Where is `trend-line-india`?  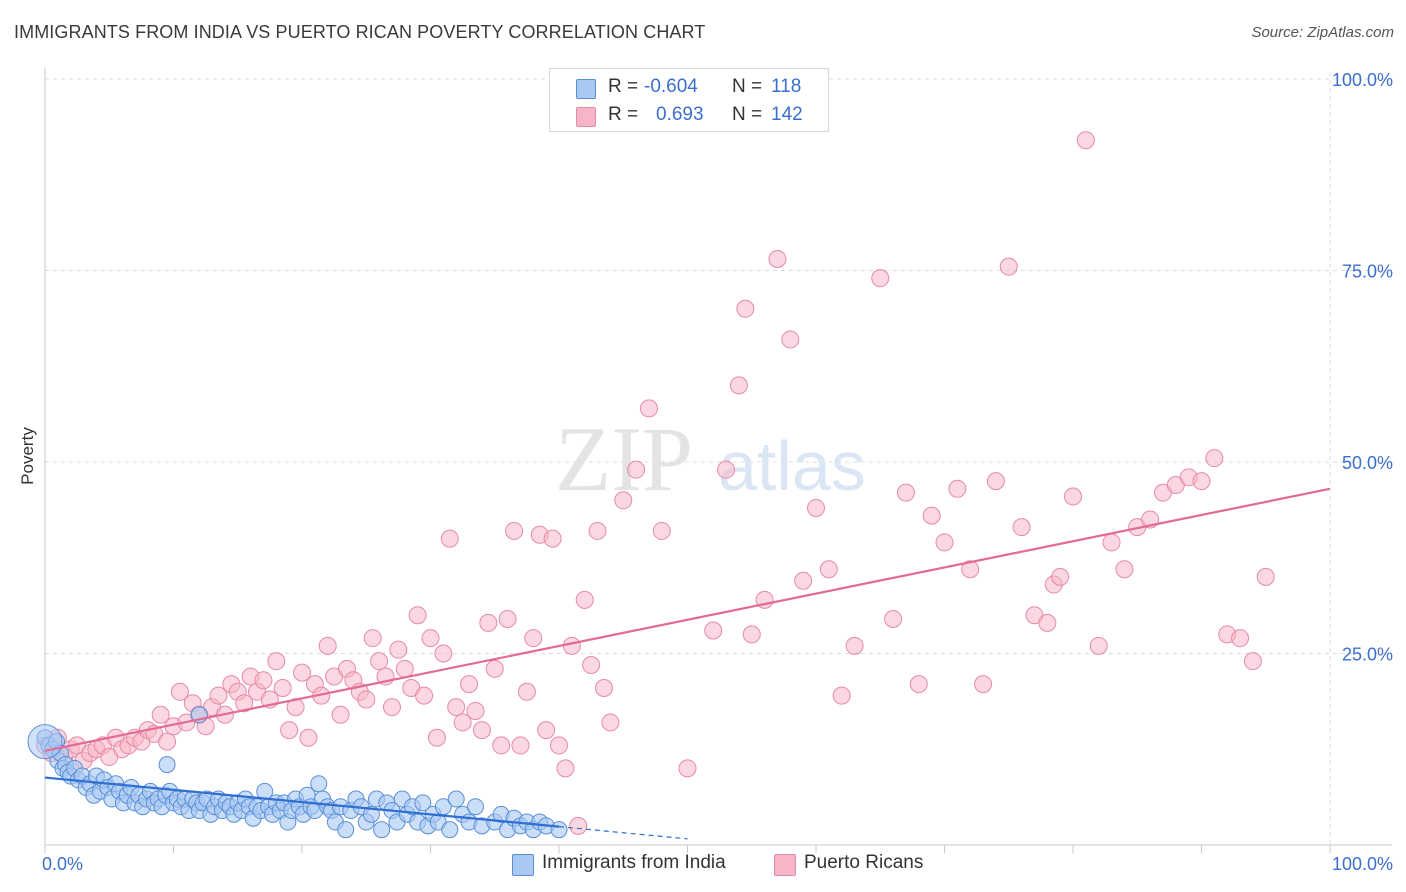 trend-line-india is located at coordinates (302, 802).